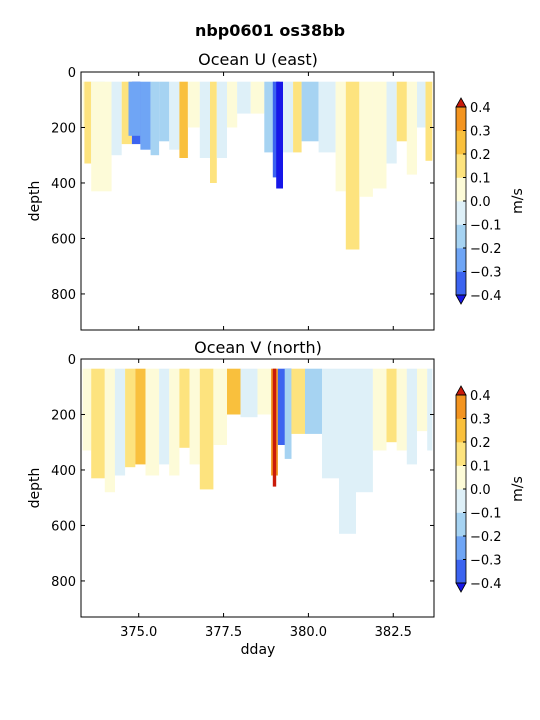  Describe the element at coordinates (480, 202) in the screenshot. I see `colorbar-tick-label: 0.0` at that location.